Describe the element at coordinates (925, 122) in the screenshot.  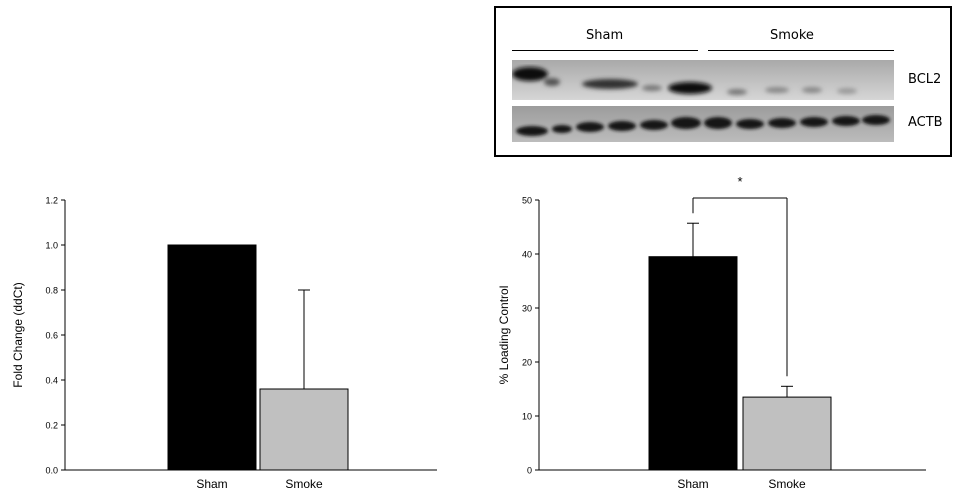
I see `blot-protein-label-actb: ACTB` at that location.